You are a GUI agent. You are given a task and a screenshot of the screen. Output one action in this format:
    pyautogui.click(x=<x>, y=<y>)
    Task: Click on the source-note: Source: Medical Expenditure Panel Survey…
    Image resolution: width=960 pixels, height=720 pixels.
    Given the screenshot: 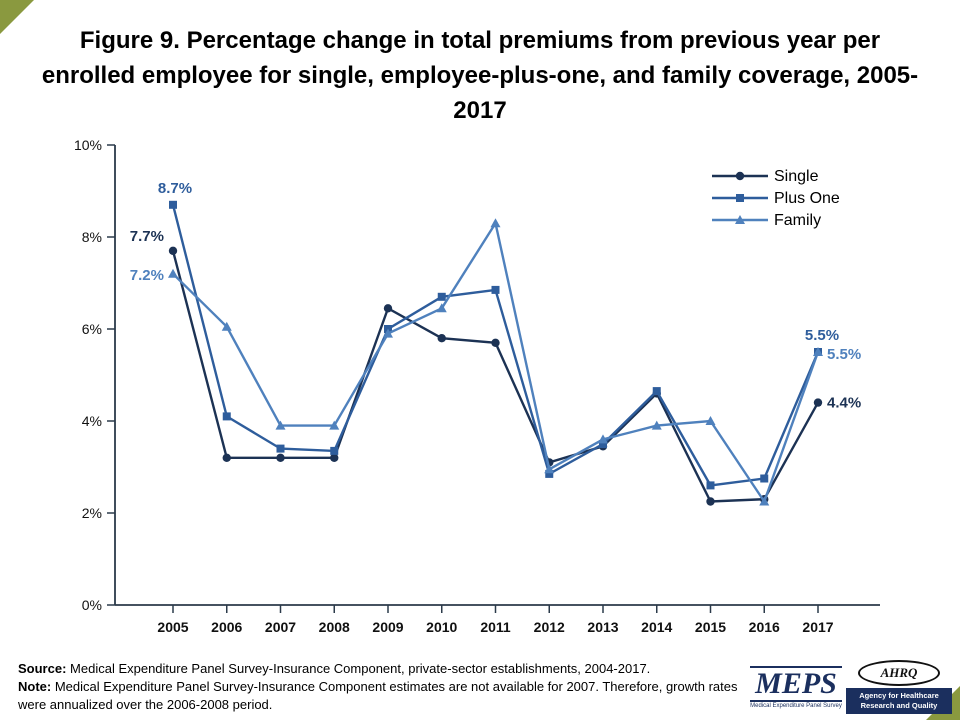 What is the action you would take?
    pyautogui.click(x=384, y=669)
    